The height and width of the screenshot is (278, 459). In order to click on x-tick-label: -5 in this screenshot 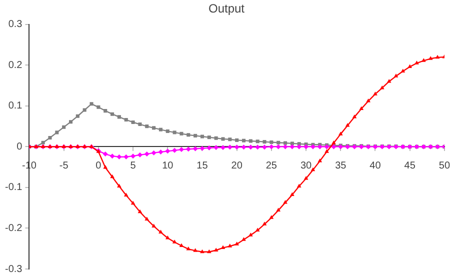, I will do `click(64, 166)`.